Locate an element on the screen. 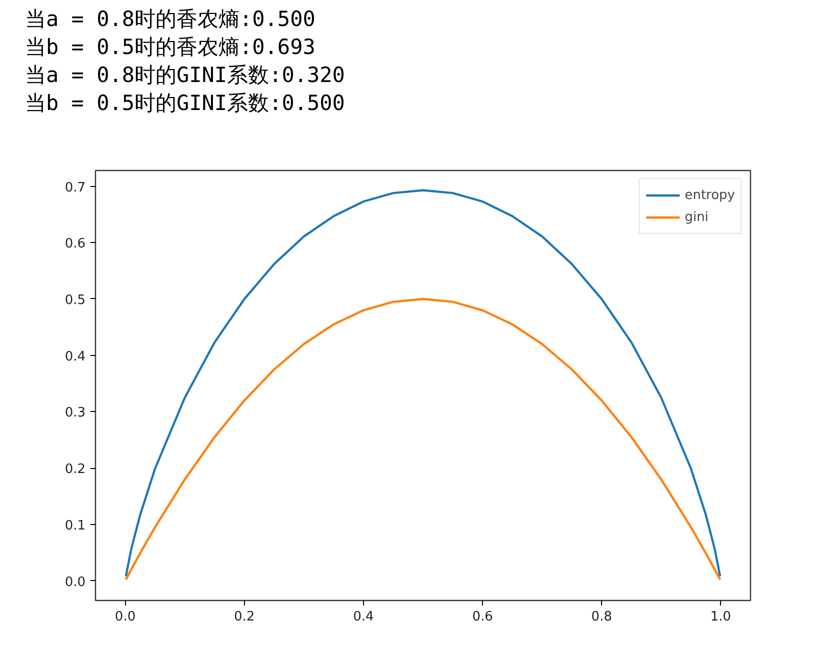  text: 当b = 0.5时的香农熵:0.693 is located at coordinates (170, 47).